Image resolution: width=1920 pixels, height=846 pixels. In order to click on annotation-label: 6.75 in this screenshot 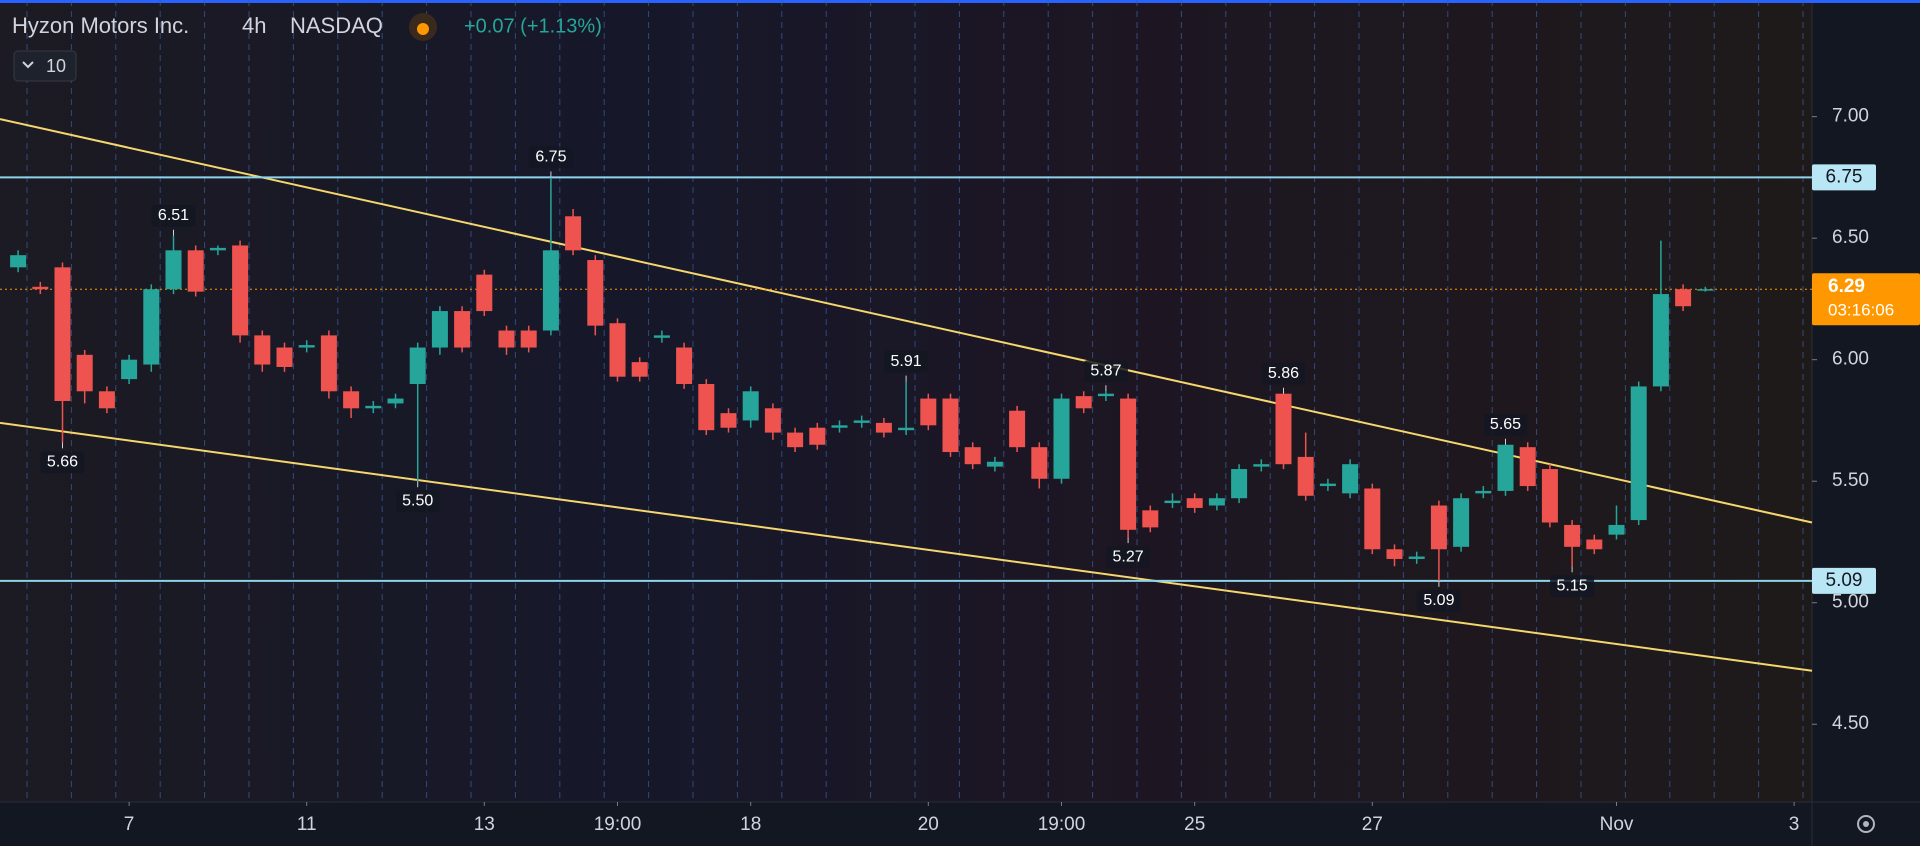, I will do `click(550, 157)`.